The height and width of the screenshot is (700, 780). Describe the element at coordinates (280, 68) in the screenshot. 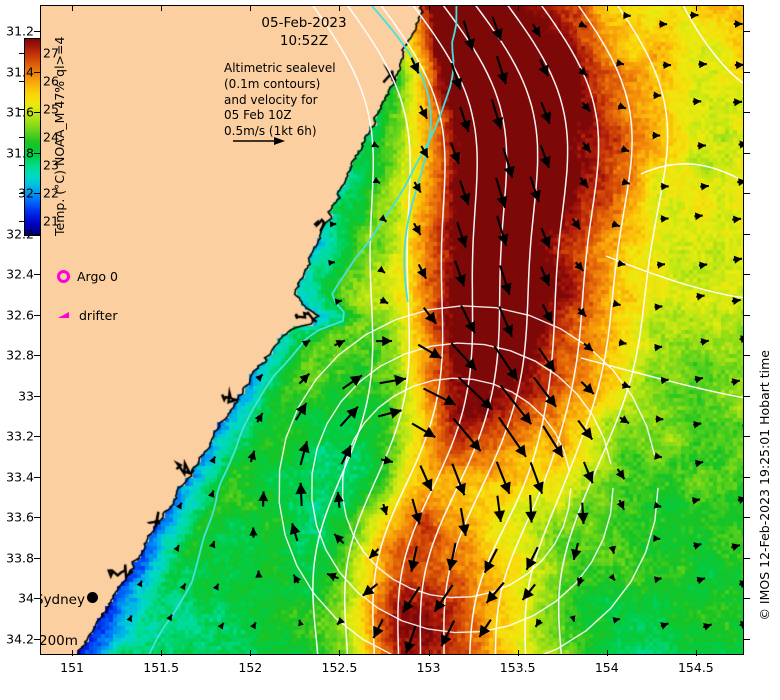

I see `annotation-line-1: Altimetric sealevel` at that location.